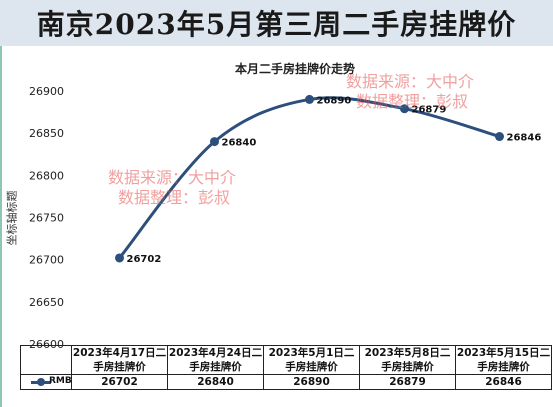  I want to click on value-cell-1: 26840, so click(215, 382).